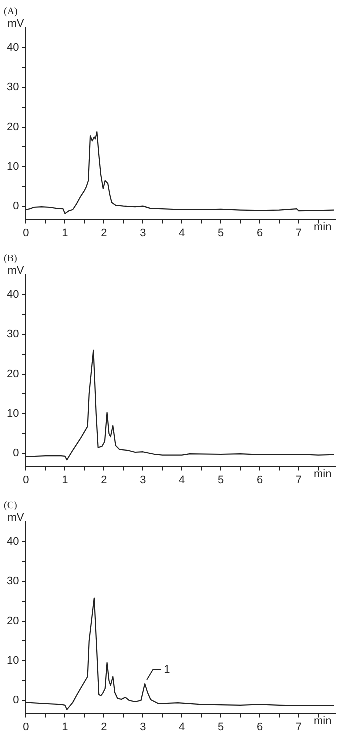 The height and width of the screenshot is (743, 348). What do you see at coordinates (11, 259) in the screenshot?
I see `chart-title: (B)` at bounding box center [11, 259].